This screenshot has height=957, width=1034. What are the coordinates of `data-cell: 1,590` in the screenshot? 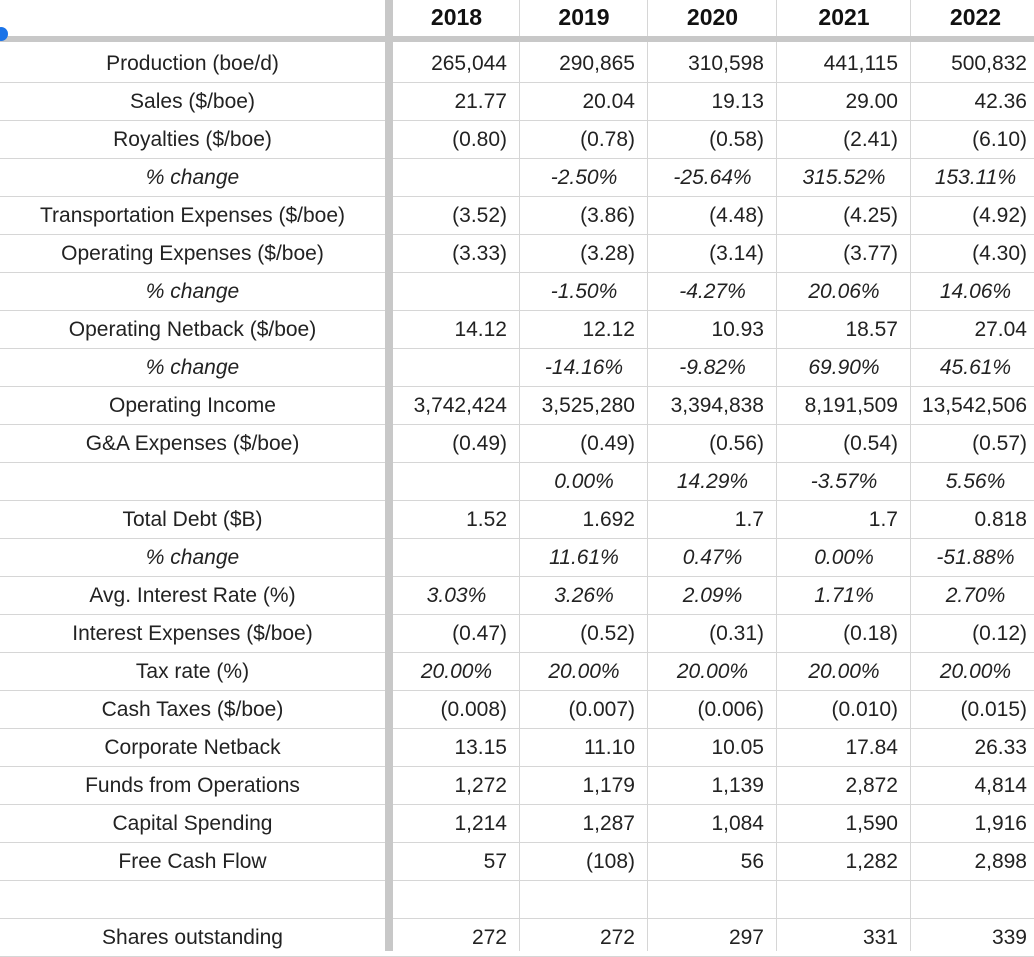 It's located at (871, 823).